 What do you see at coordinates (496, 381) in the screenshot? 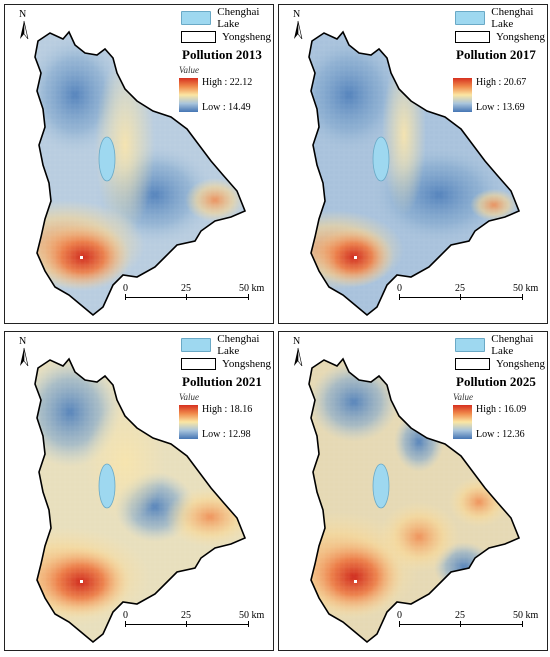
I see `panel-title: Pollution 2025` at bounding box center [496, 381].